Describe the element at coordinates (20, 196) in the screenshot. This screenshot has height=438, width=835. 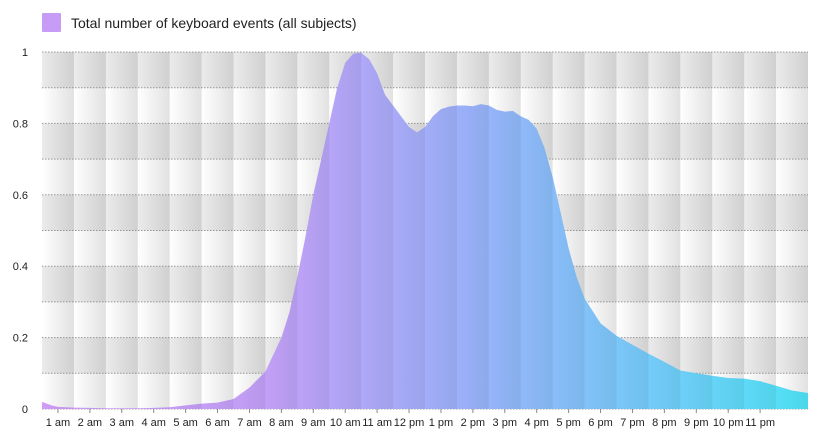
I see `y-tick-label: 0.6` at that location.